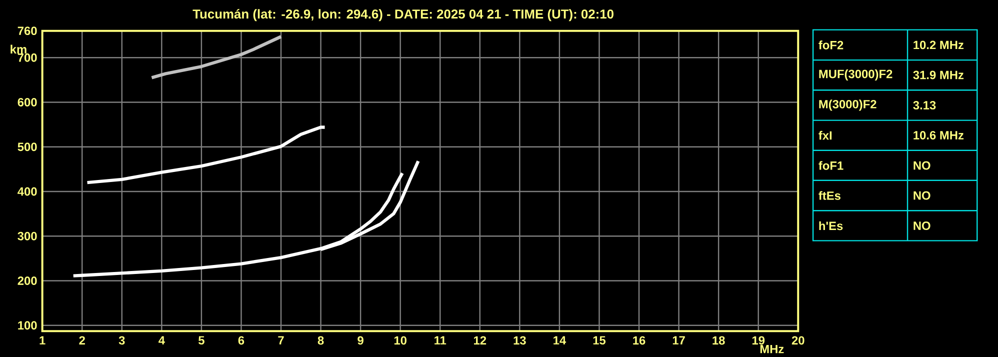 The width and height of the screenshot is (998, 357). Describe the element at coordinates (639, 340) in the screenshot. I see `x-tick-label: 16` at that location.